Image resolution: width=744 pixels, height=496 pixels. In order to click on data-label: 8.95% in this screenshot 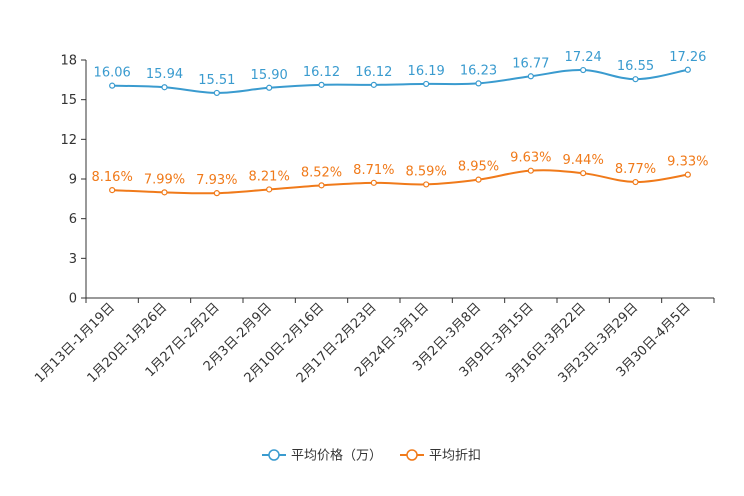, I will do `click(478, 167)`.